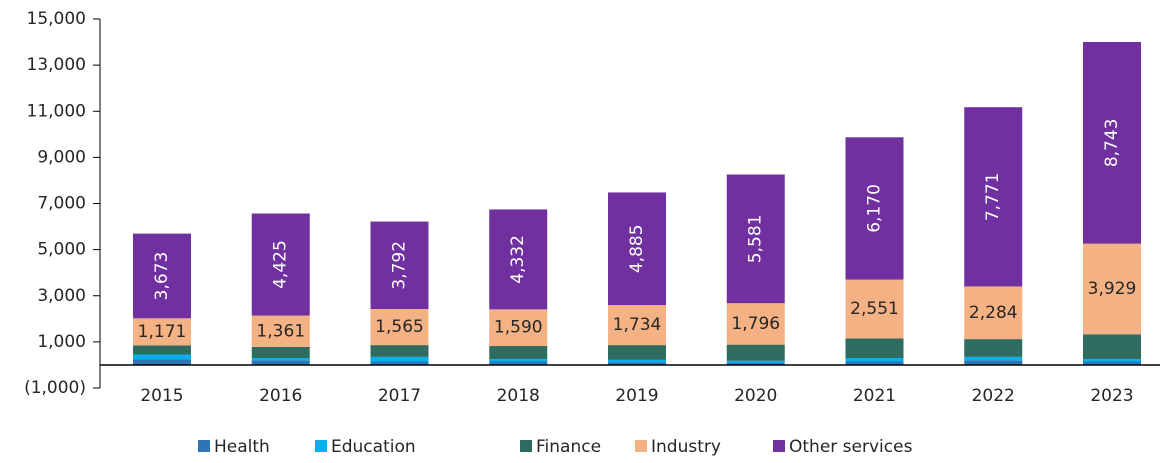  I want to click on data-label: 1,796, so click(755, 324).